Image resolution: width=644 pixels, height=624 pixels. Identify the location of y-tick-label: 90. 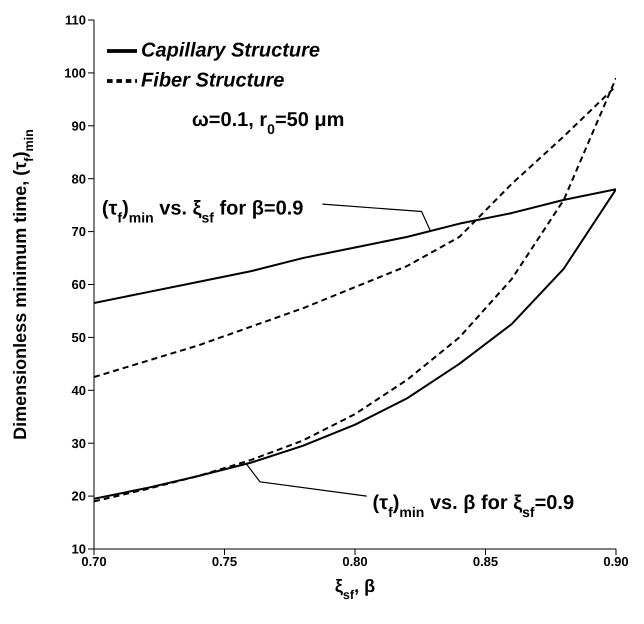
(79, 126).